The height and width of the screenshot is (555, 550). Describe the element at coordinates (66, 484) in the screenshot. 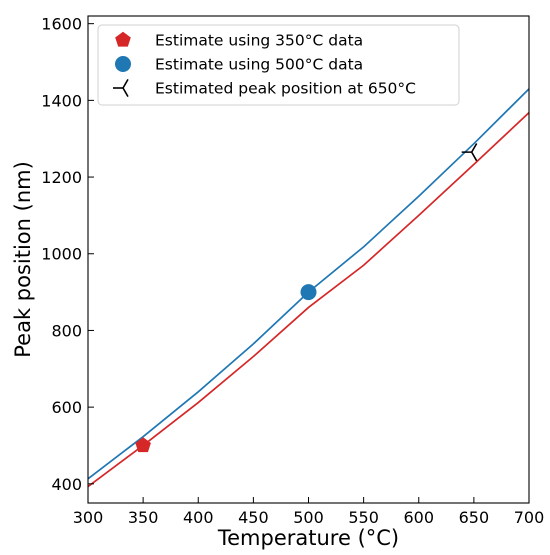

I see `y-tick-label: 400` at that location.